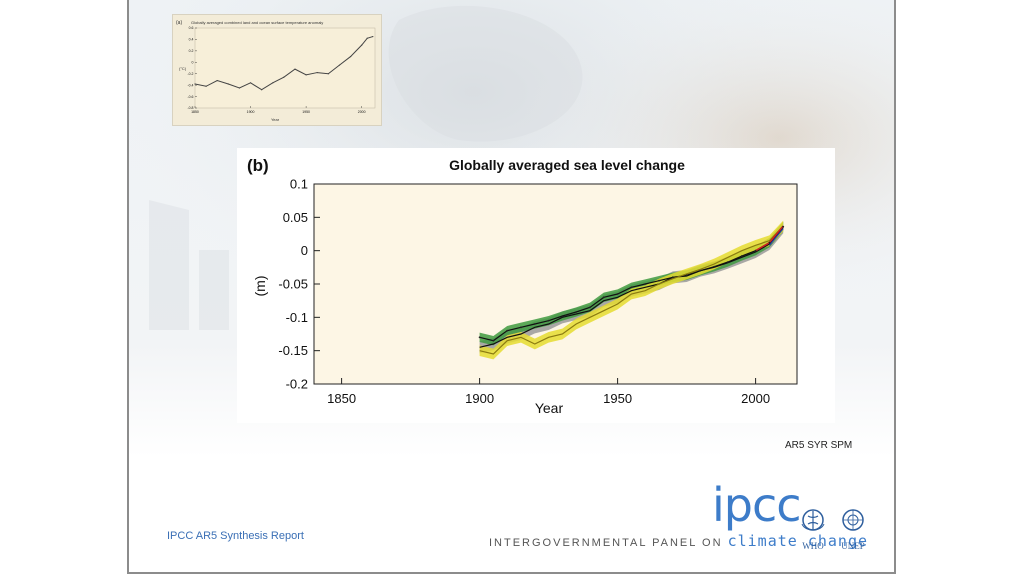 This screenshot has width=1024, height=576. What do you see at coordinates (293, 350) in the screenshot?
I see `y-tick-label: -0.15` at bounding box center [293, 350].